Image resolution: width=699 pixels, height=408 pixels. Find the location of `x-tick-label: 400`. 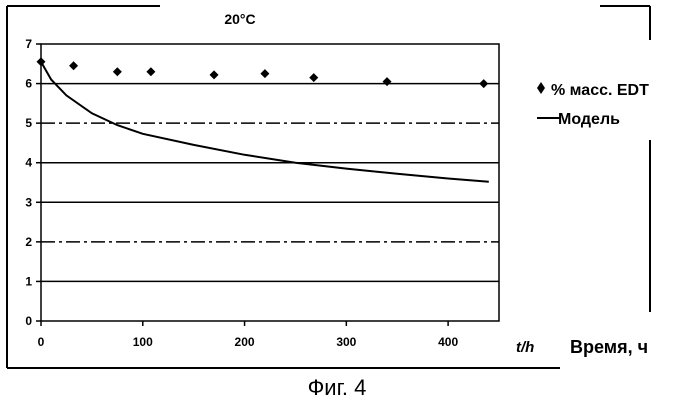

x-tick-label: 400 is located at coordinates (448, 342).